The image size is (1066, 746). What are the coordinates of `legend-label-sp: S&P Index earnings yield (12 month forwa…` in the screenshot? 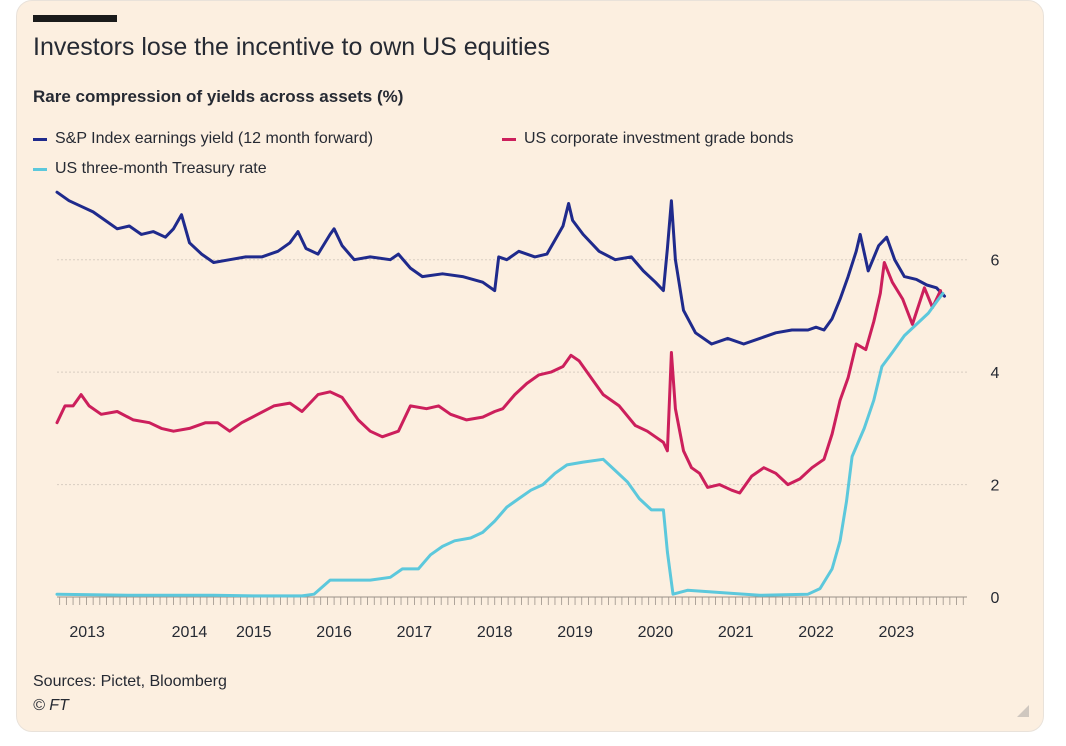 It's located at (214, 138).